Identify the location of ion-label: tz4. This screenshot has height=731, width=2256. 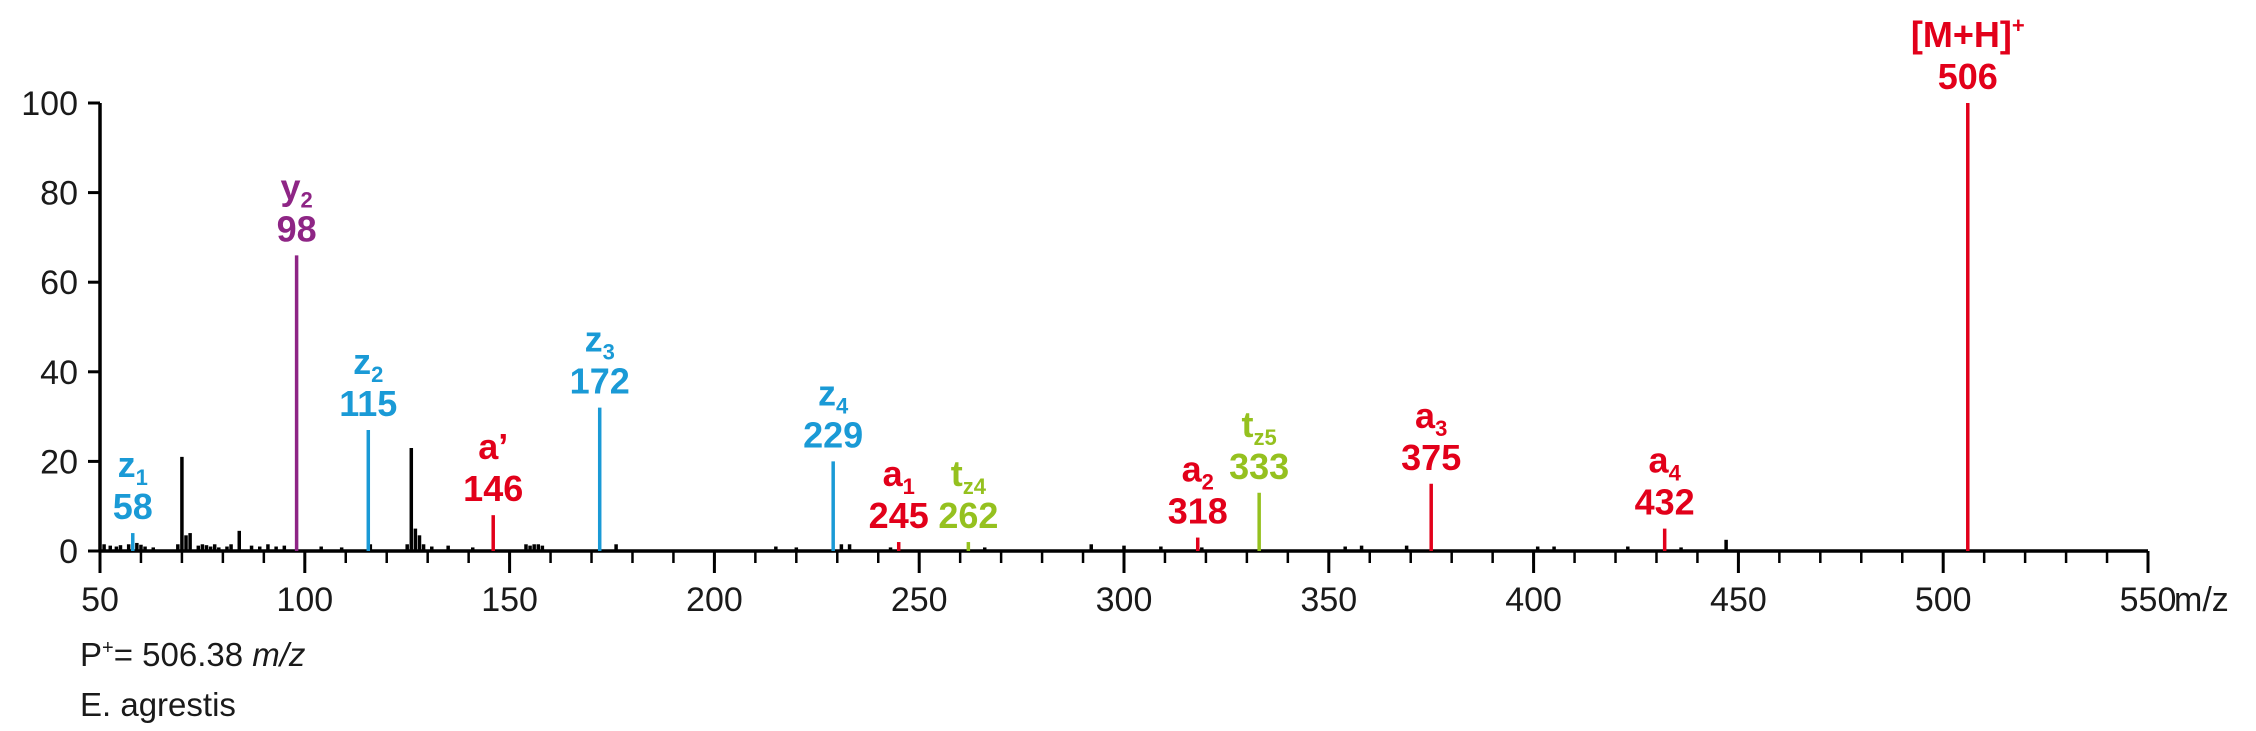
(969, 476).